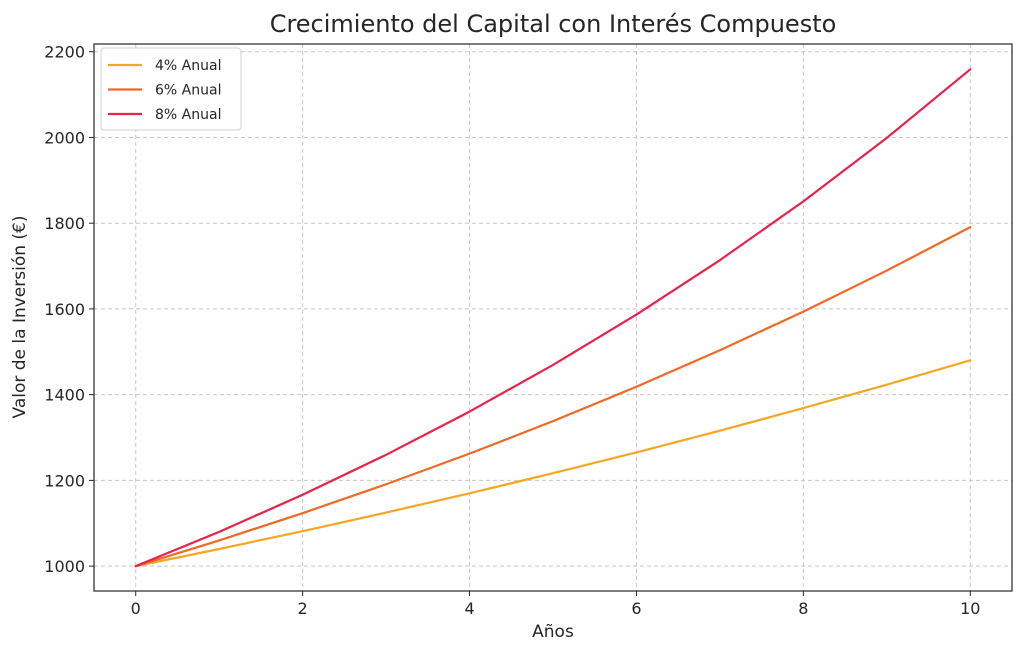  I want to click on legend-label-2: 6% Anual, so click(188, 91).